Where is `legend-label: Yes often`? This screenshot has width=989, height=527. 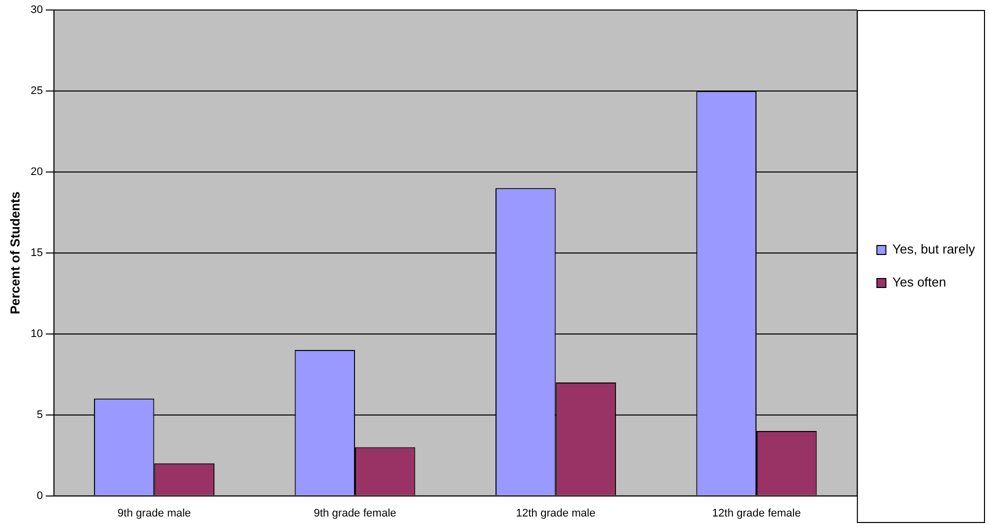
legend-label: Yes often is located at coordinates (919, 282).